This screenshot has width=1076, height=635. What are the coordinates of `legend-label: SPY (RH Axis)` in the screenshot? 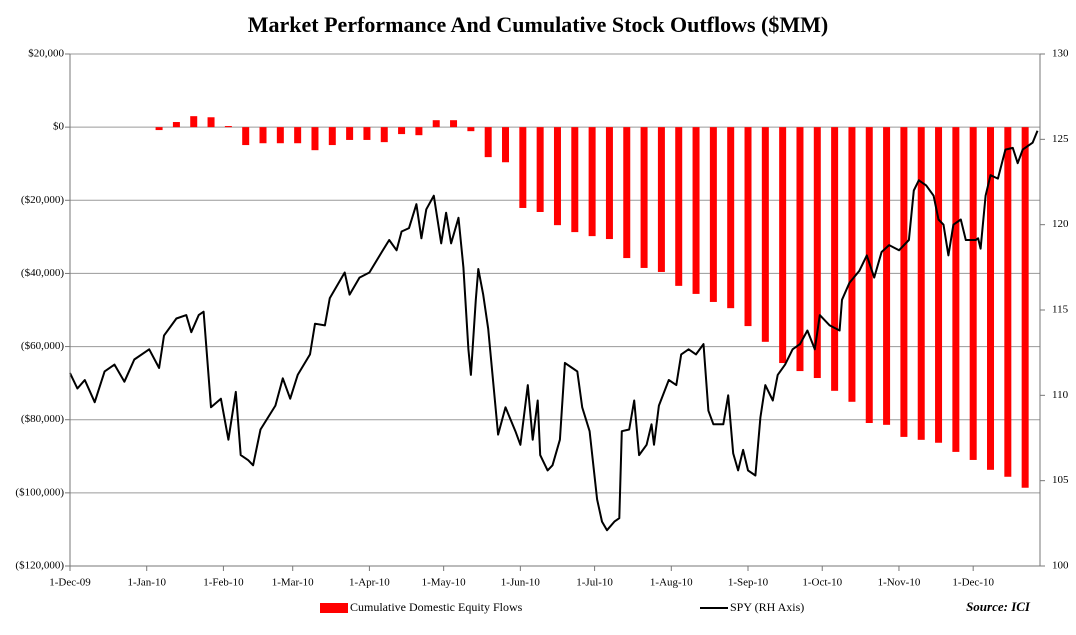 It's located at (767, 607).